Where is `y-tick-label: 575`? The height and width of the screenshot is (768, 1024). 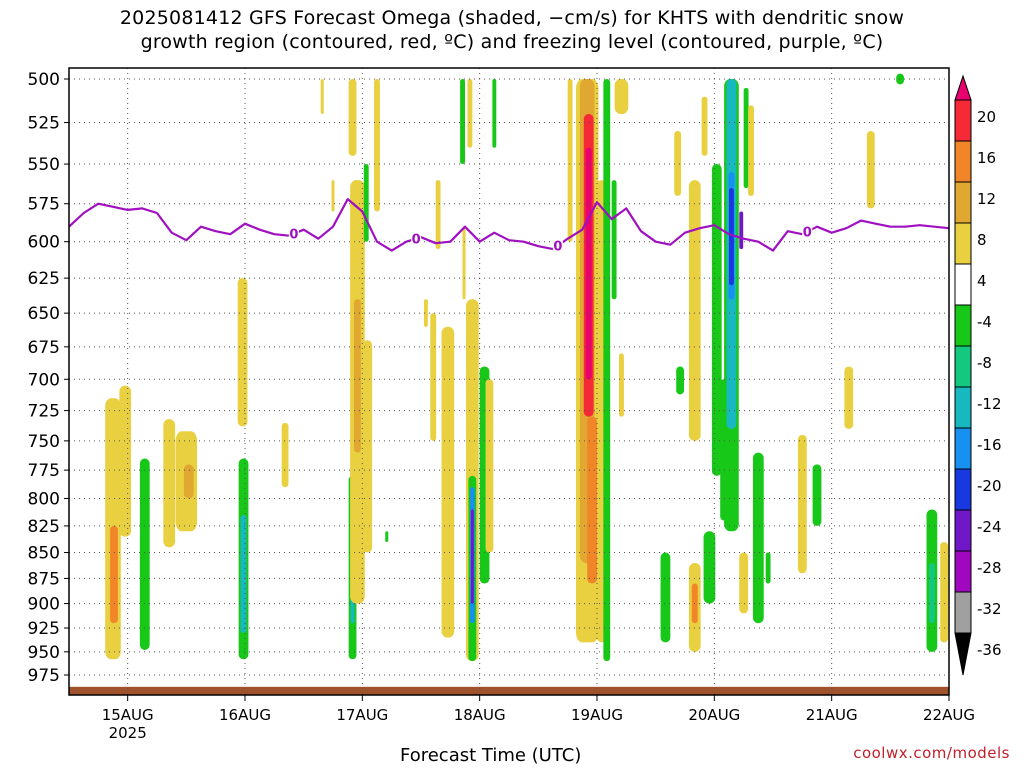 y-tick-label: 575 is located at coordinates (44, 205).